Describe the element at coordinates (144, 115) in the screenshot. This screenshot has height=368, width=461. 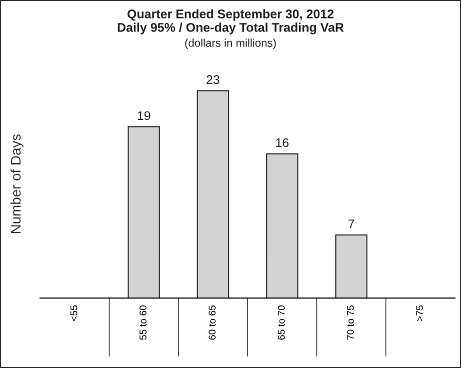
I see `data-label: 19` at that location.